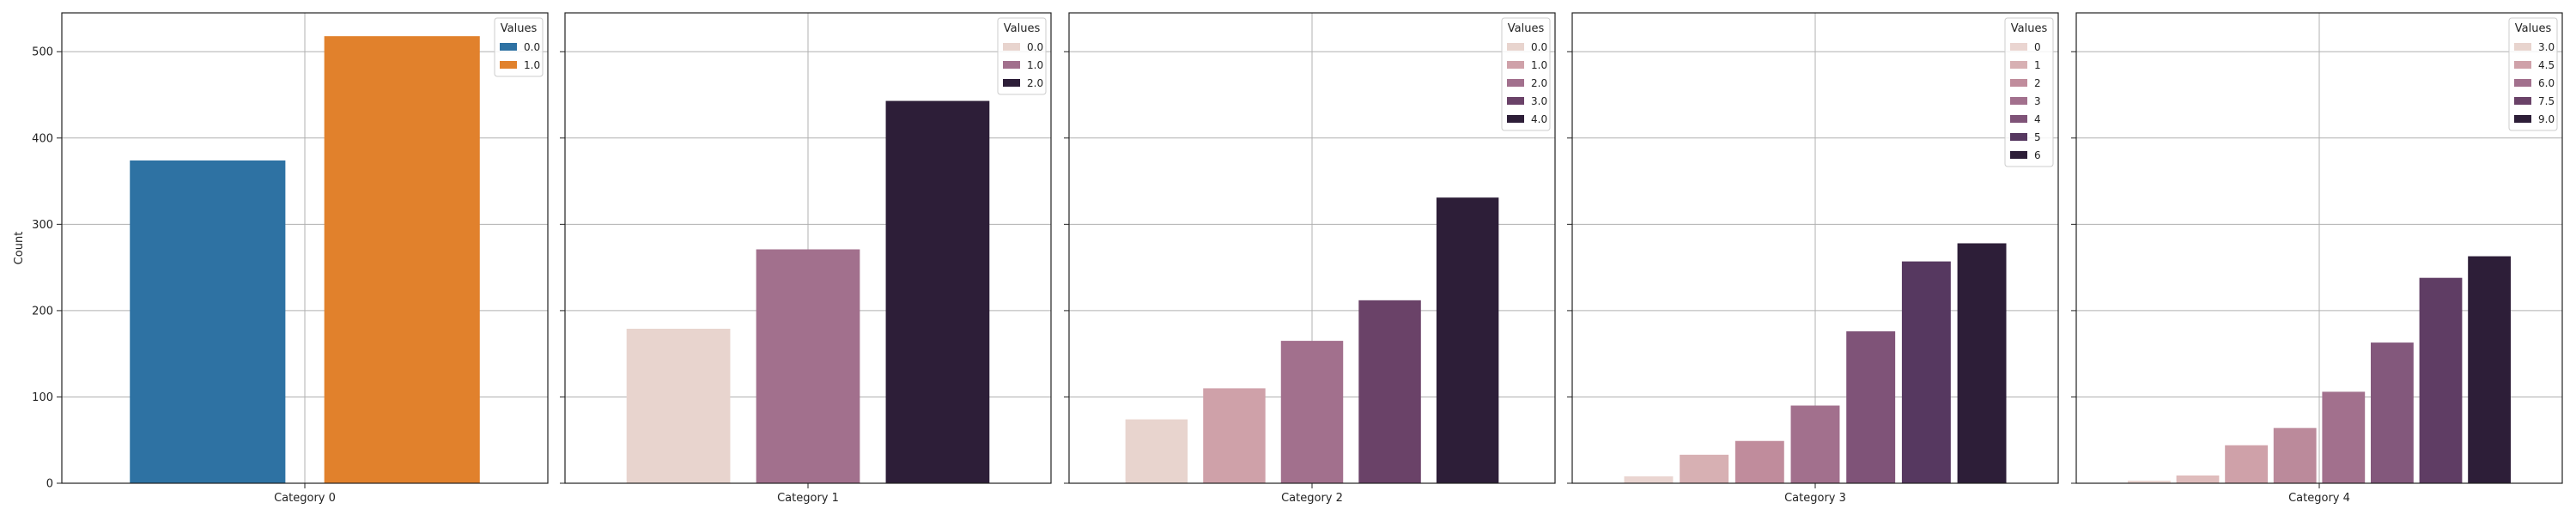 This screenshot has height=515, width=2576. What do you see at coordinates (1312, 498) in the screenshot?
I see `x-tick-label: Category 2` at bounding box center [1312, 498].